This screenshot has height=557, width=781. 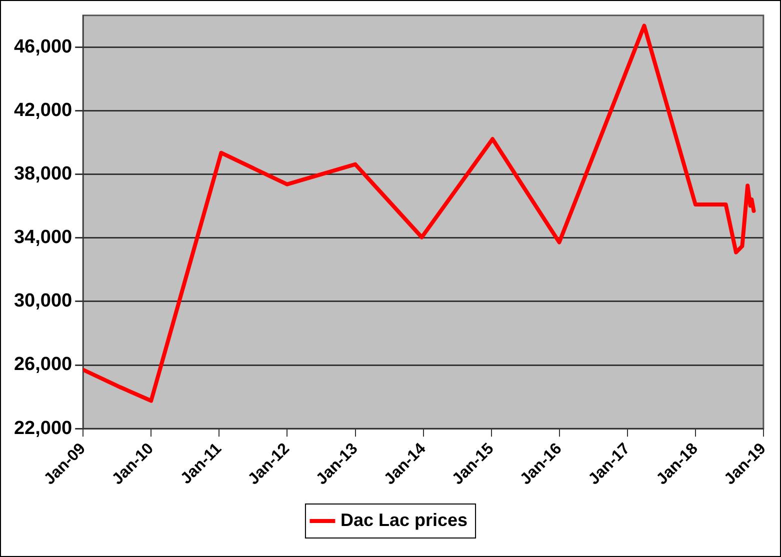 I want to click on y-tick-label: 42,000, so click(x=43, y=110).